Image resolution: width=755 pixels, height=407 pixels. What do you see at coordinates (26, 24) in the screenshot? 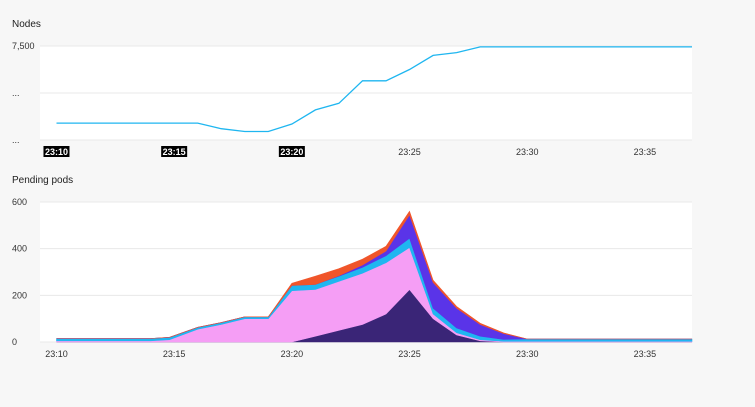
I see `nodes-panel-title: Nodes` at bounding box center [26, 24].